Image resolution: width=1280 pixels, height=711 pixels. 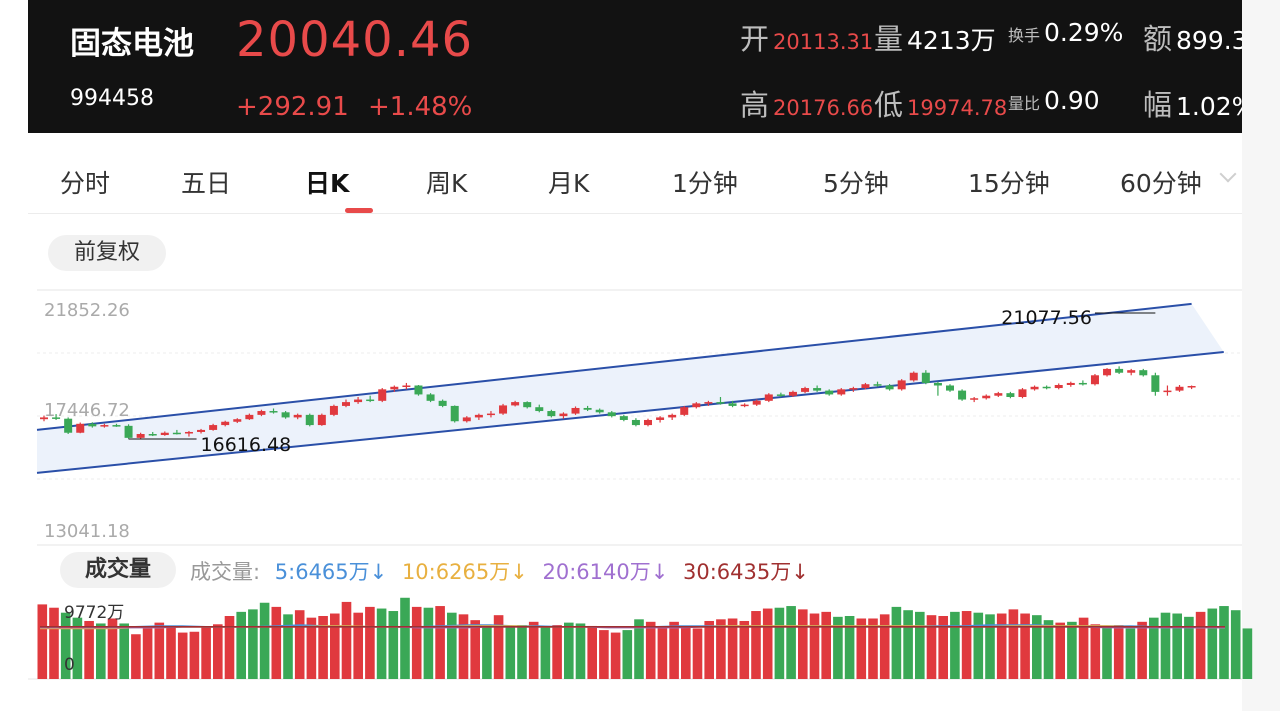 What do you see at coordinates (856, 183) in the screenshot?
I see `tab-5min: 5分钟` at bounding box center [856, 183].